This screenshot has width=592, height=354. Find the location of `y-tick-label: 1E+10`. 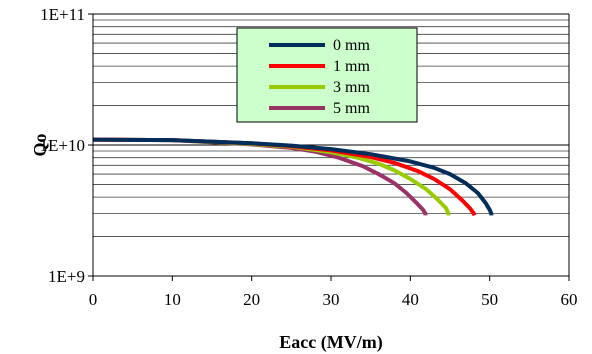

y-tick-label: 1E+10 is located at coordinates (62, 145).